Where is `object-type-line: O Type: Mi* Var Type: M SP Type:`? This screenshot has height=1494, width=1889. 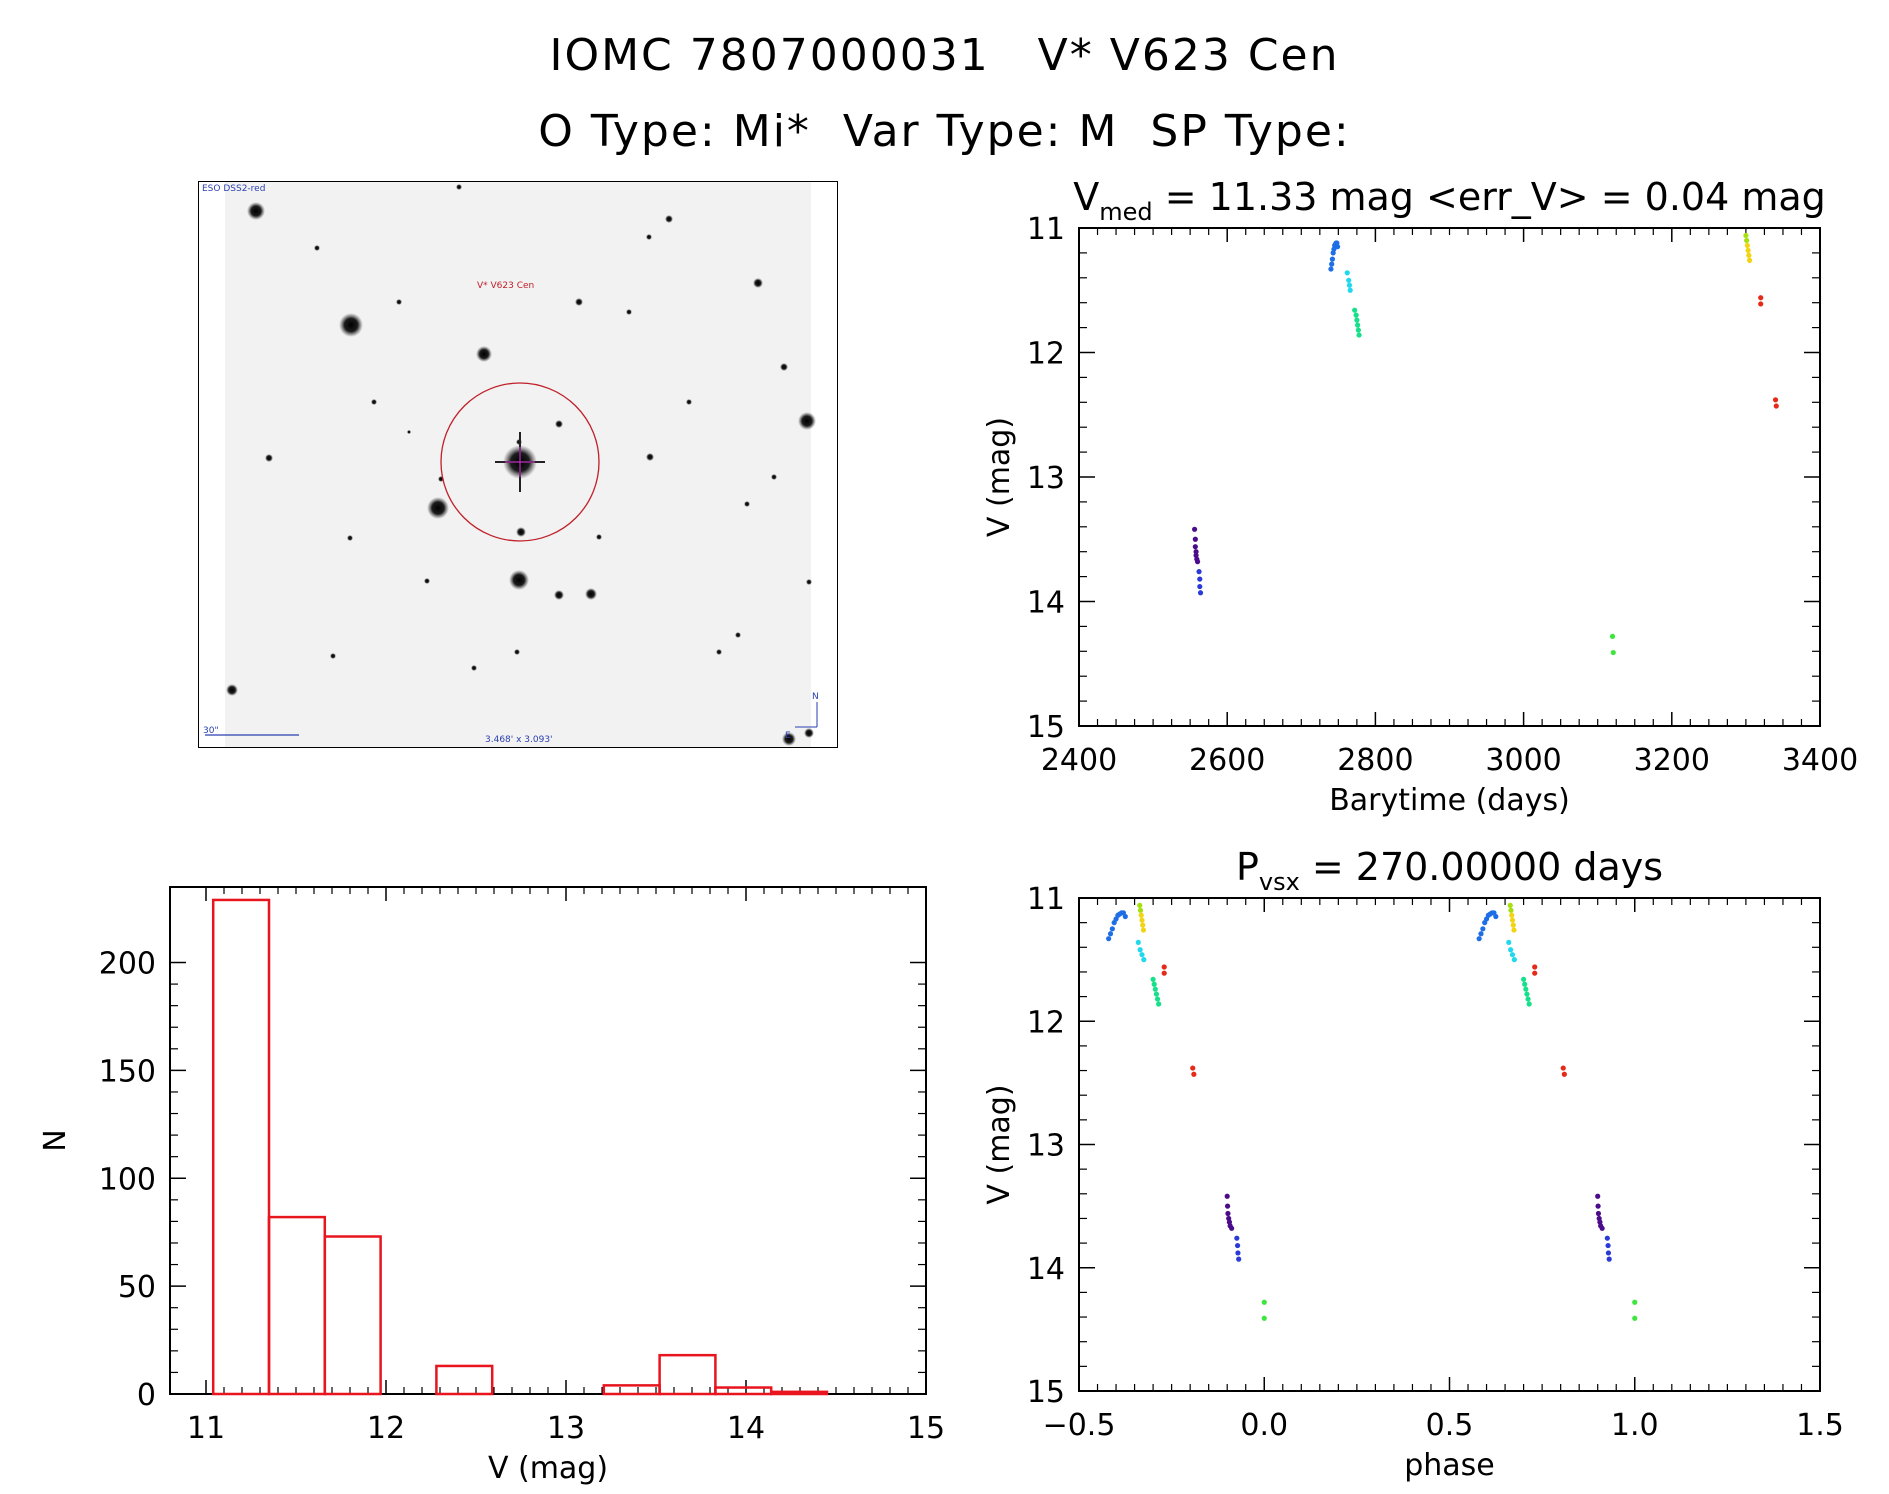
object-type-line: O Type: Mi* Var Type: M SP Type: is located at coordinates (944, 131).